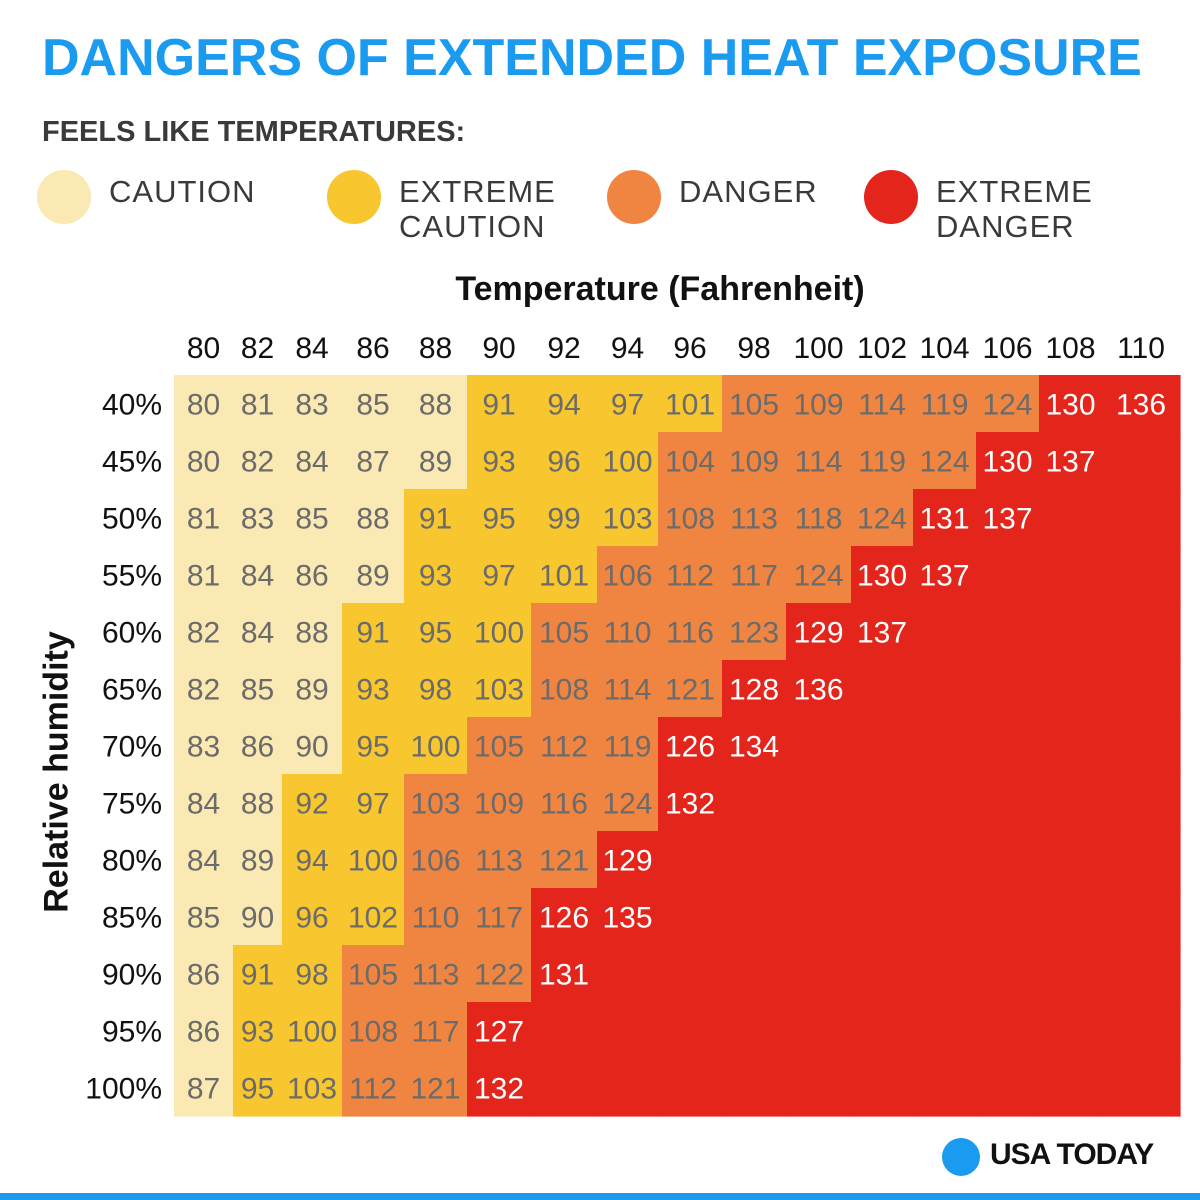  What do you see at coordinates (627, 918) in the screenshot?
I see `cell-value-label: 135` at bounding box center [627, 918].